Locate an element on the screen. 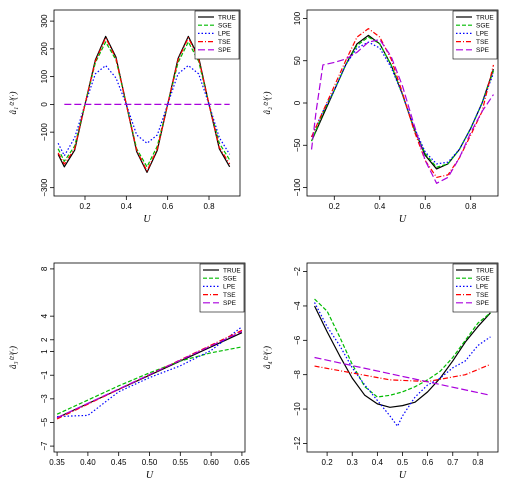  y-tick-label: 50 is located at coordinates (297, 60).